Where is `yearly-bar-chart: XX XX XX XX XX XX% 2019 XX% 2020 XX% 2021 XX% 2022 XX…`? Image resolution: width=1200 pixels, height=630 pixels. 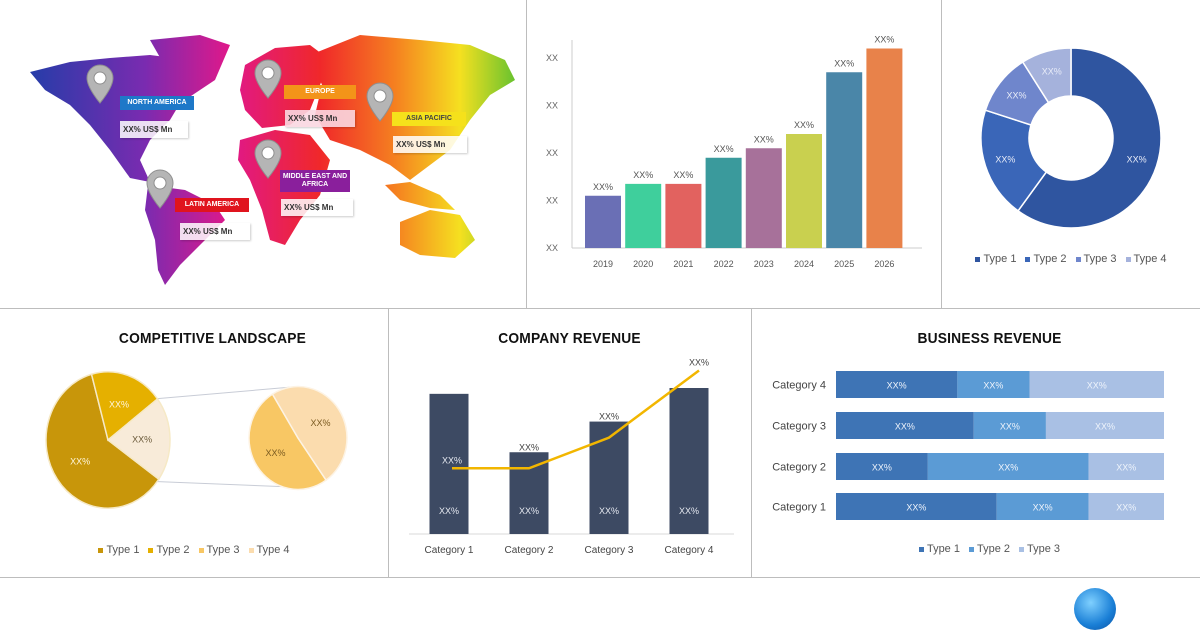
yearly-bar-chart: XX XX XX XX XX XX% 2019 XX% 2020 XX% 2021 XX% 2022 XX… is located at coordinates (734, 152).